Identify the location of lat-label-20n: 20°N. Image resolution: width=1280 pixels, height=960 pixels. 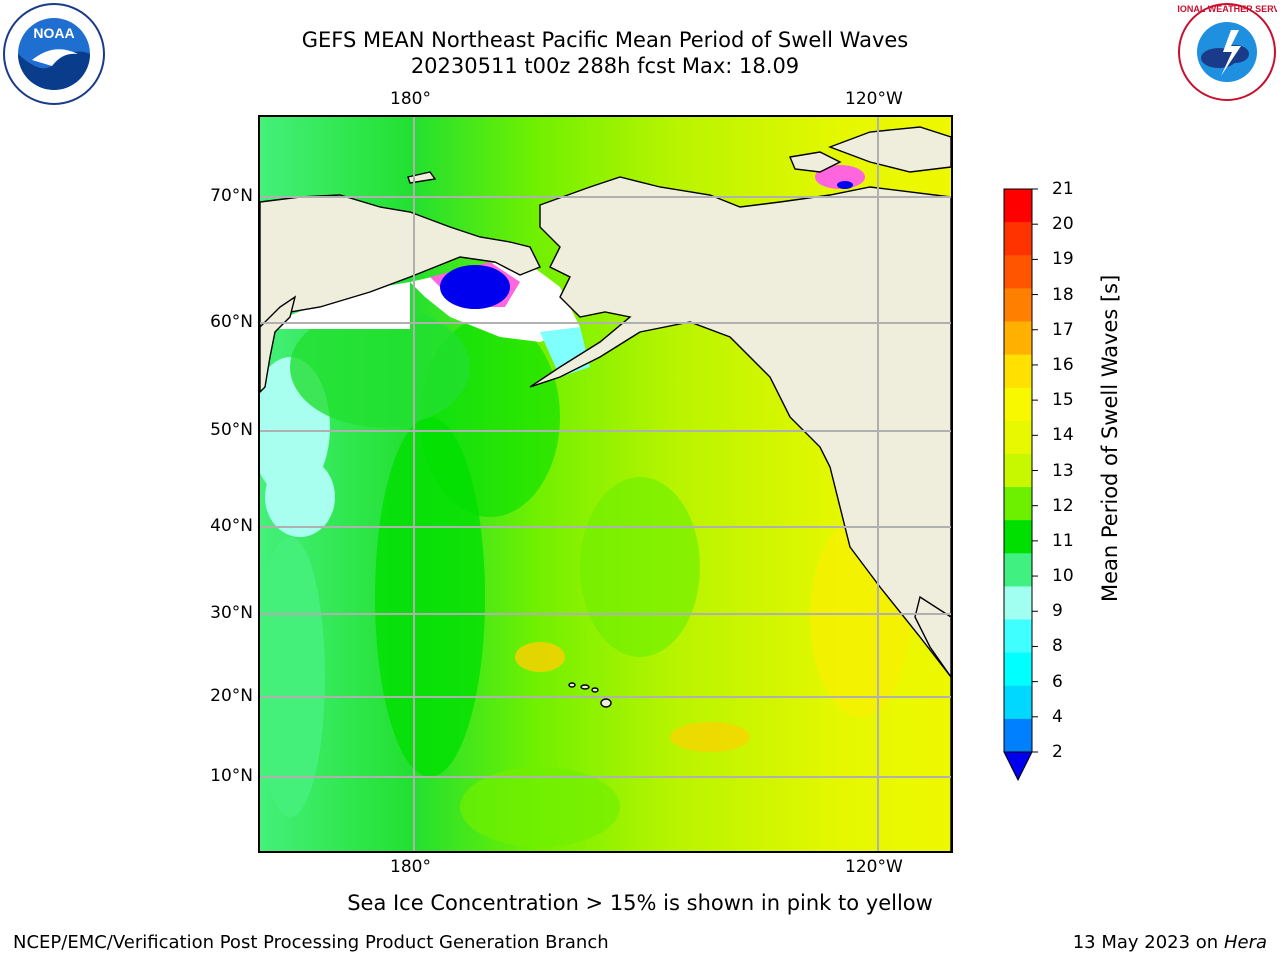
(231, 696).